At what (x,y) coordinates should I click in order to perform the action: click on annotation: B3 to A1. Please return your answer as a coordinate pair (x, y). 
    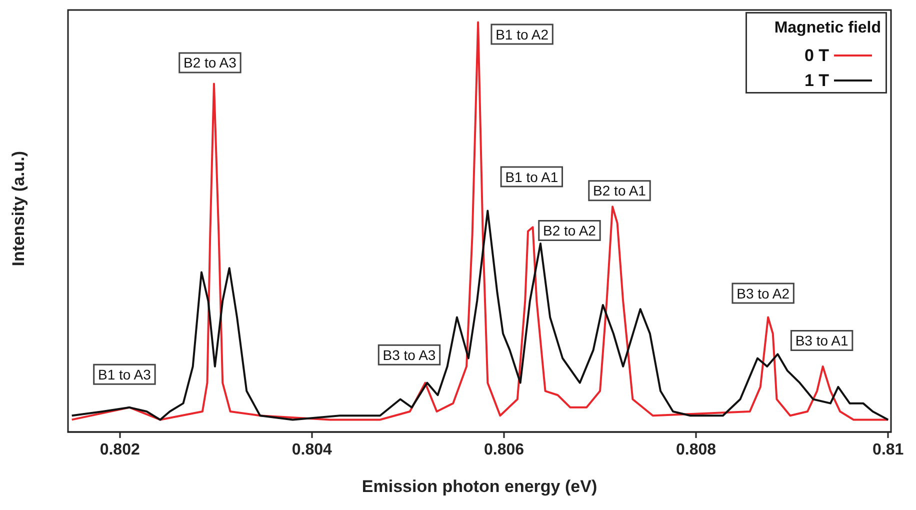
    Looking at the image, I should click on (821, 340).